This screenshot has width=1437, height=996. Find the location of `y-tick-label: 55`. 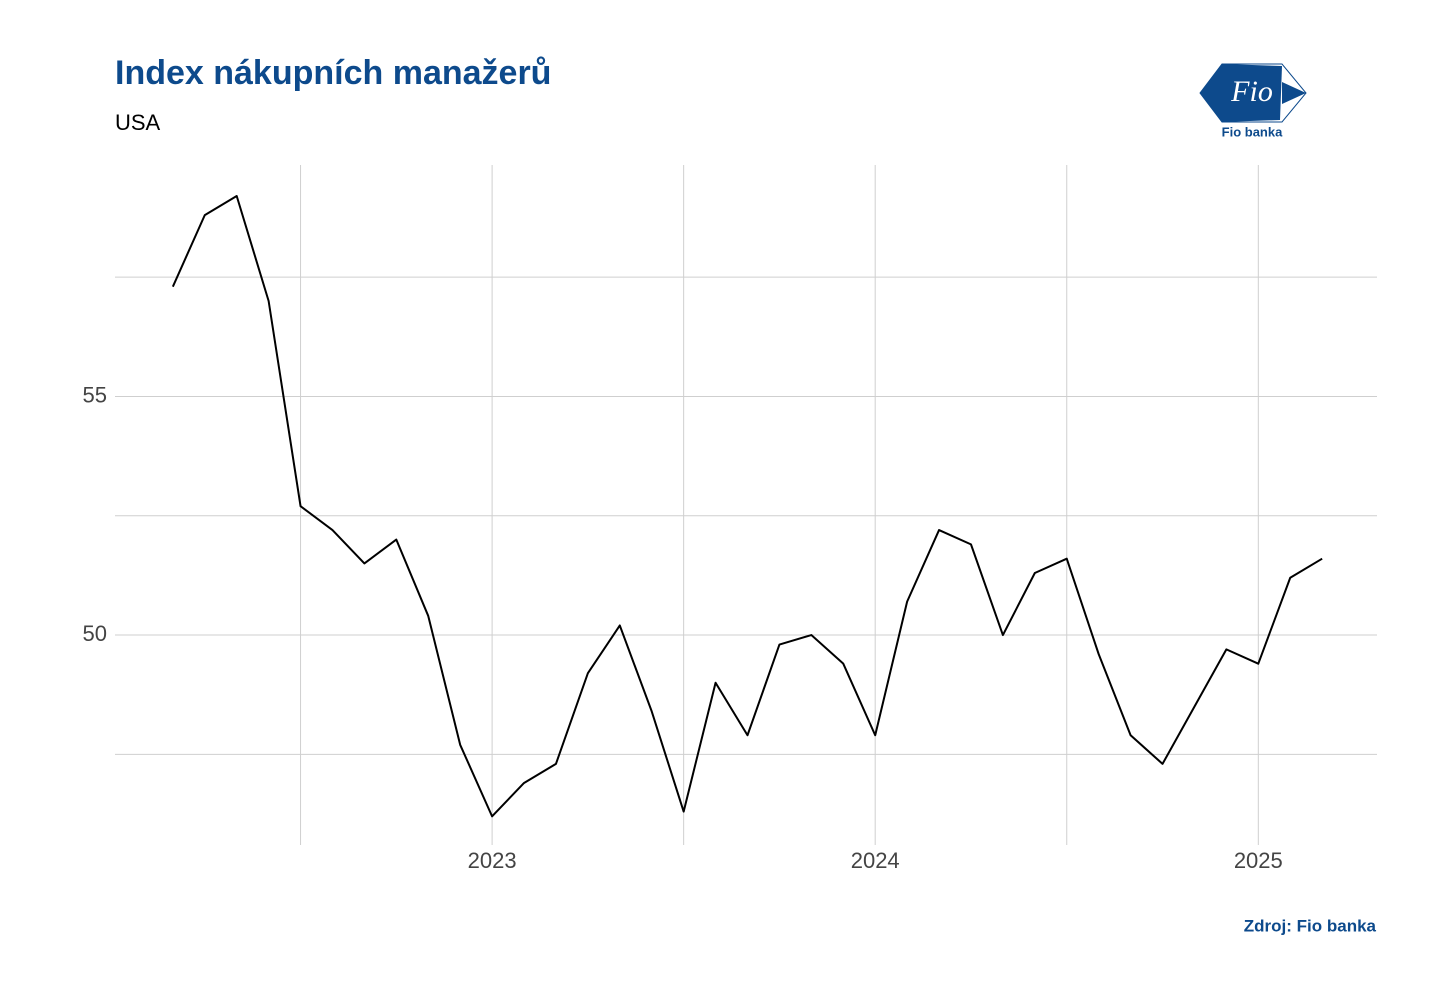

y-tick-label: 55 is located at coordinates (95, 394).